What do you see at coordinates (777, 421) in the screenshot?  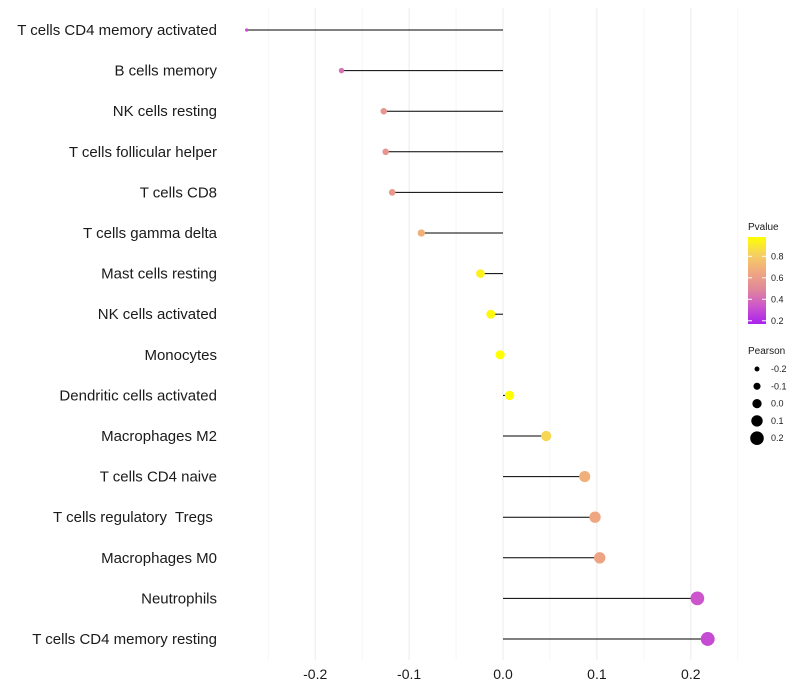 I see `size-legend-label: 0.1` at bounding box center [777, 421].